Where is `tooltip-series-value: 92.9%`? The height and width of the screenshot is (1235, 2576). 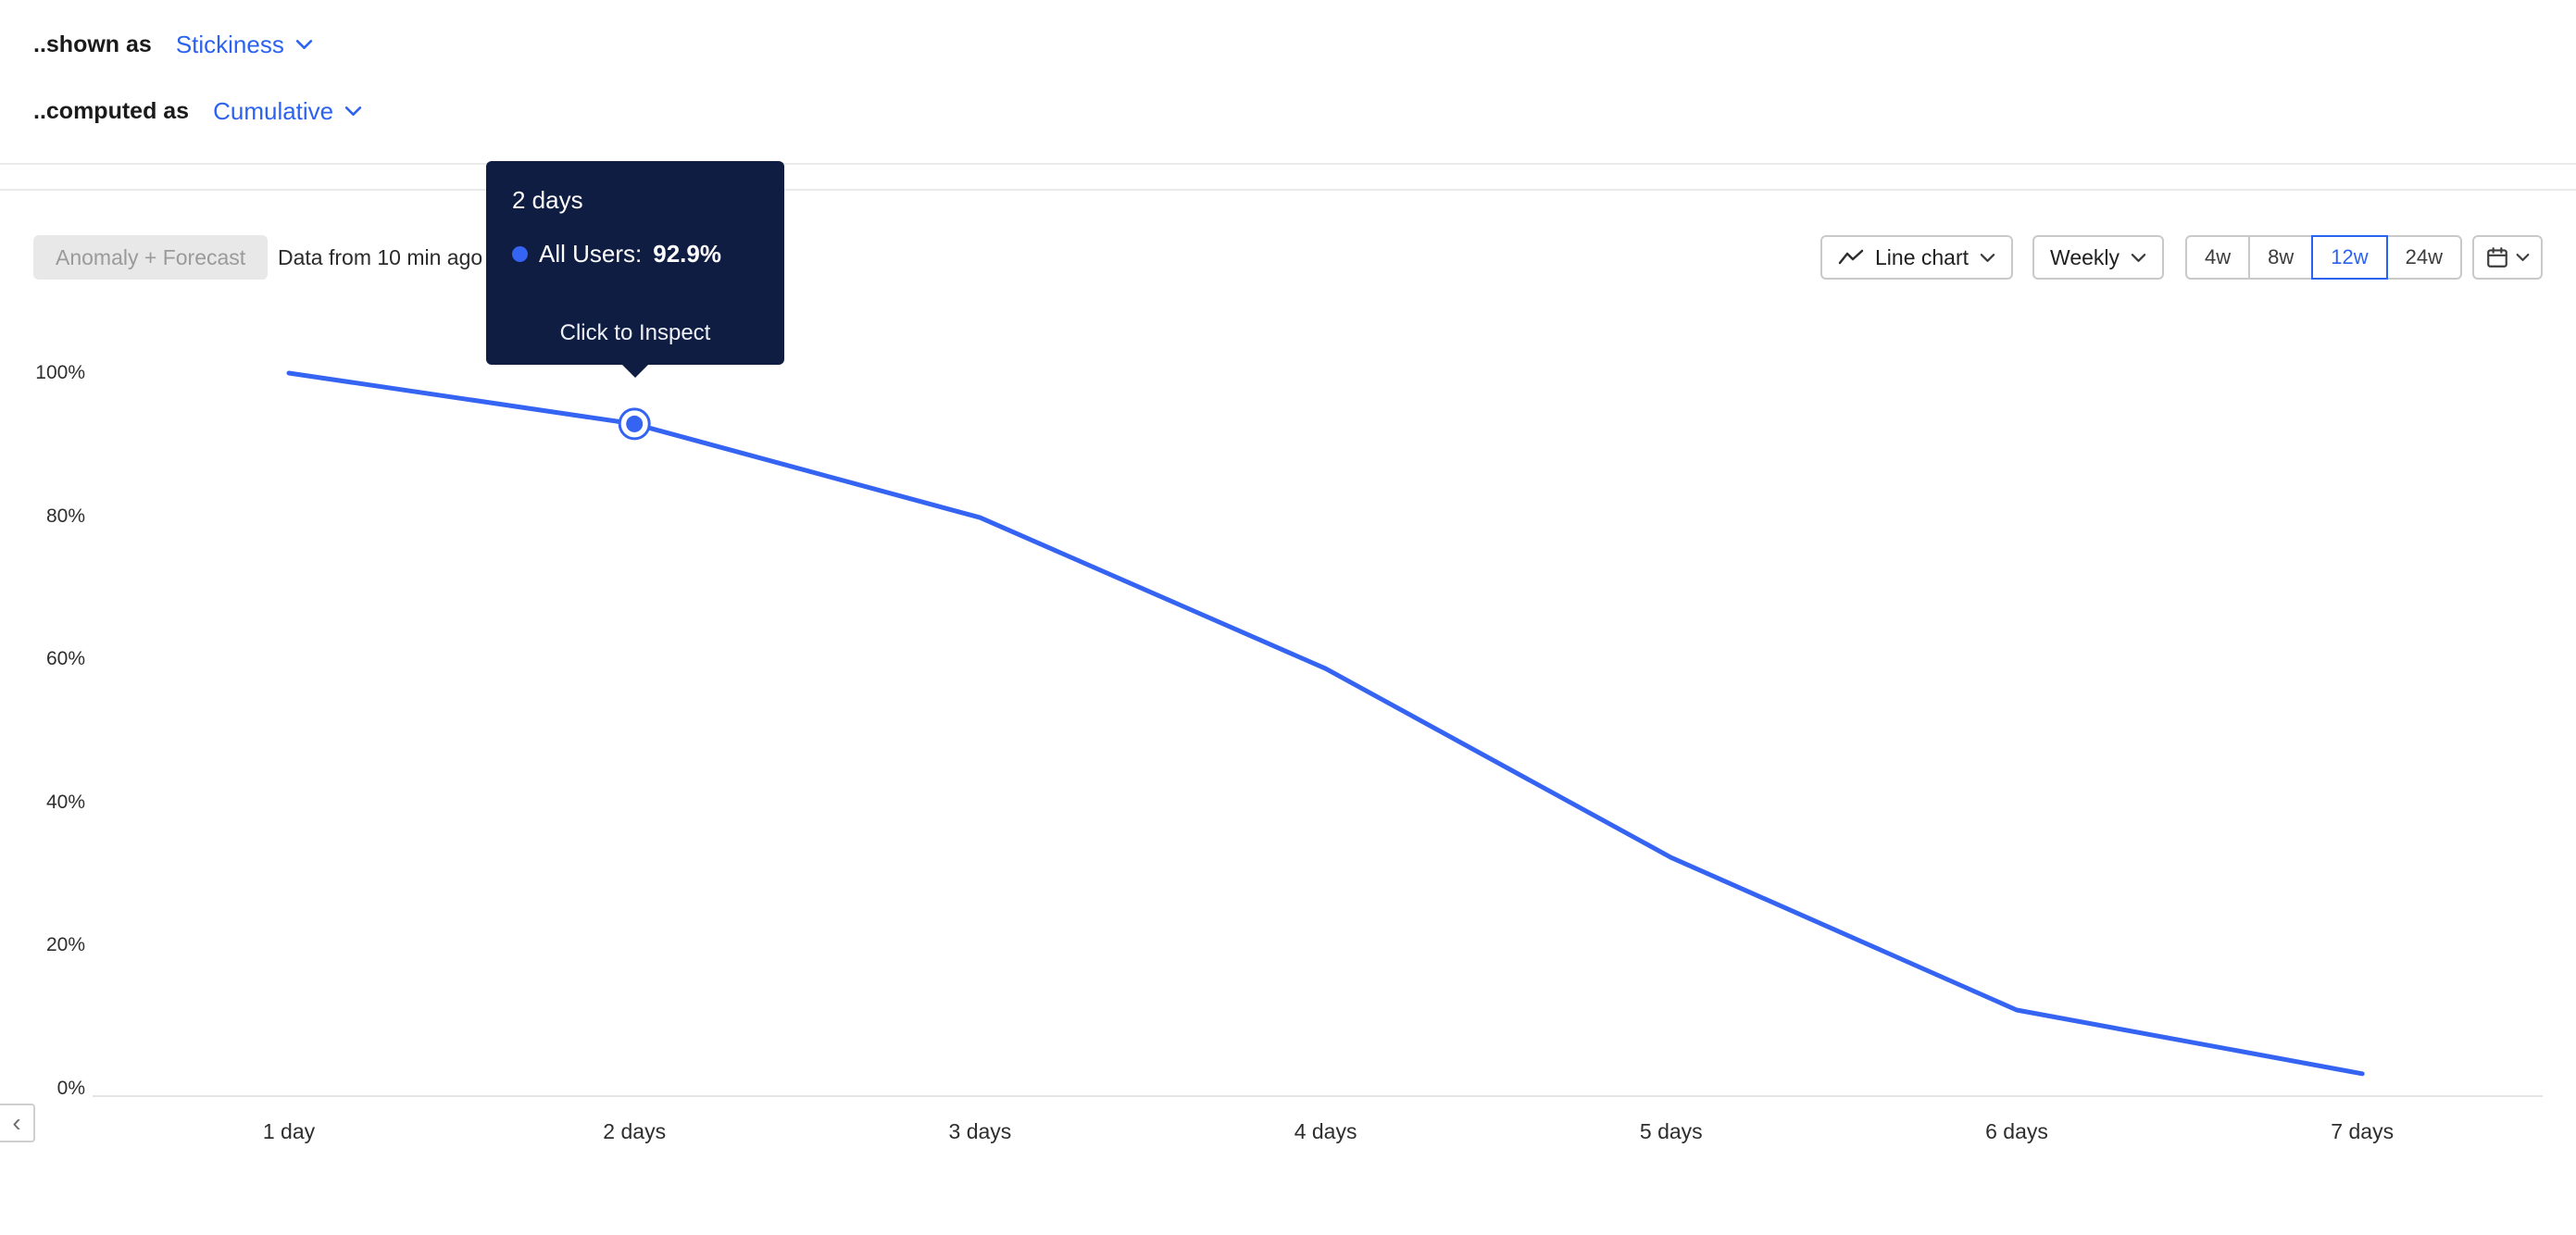
tooltip-series-value: 92.9% is located at coordinates (687, 254).